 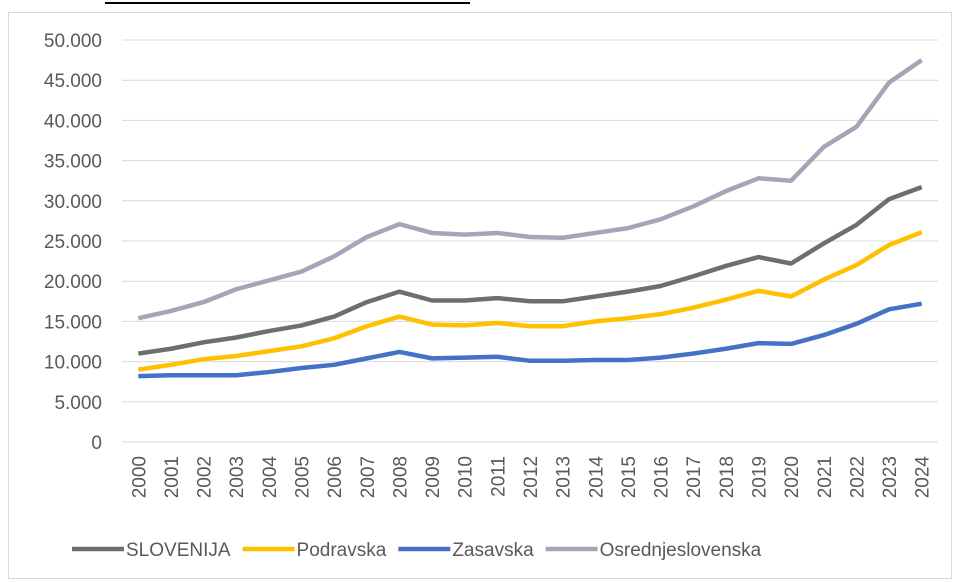 I want to click on x-tick-label: 2016, so click(x=662, y=477).